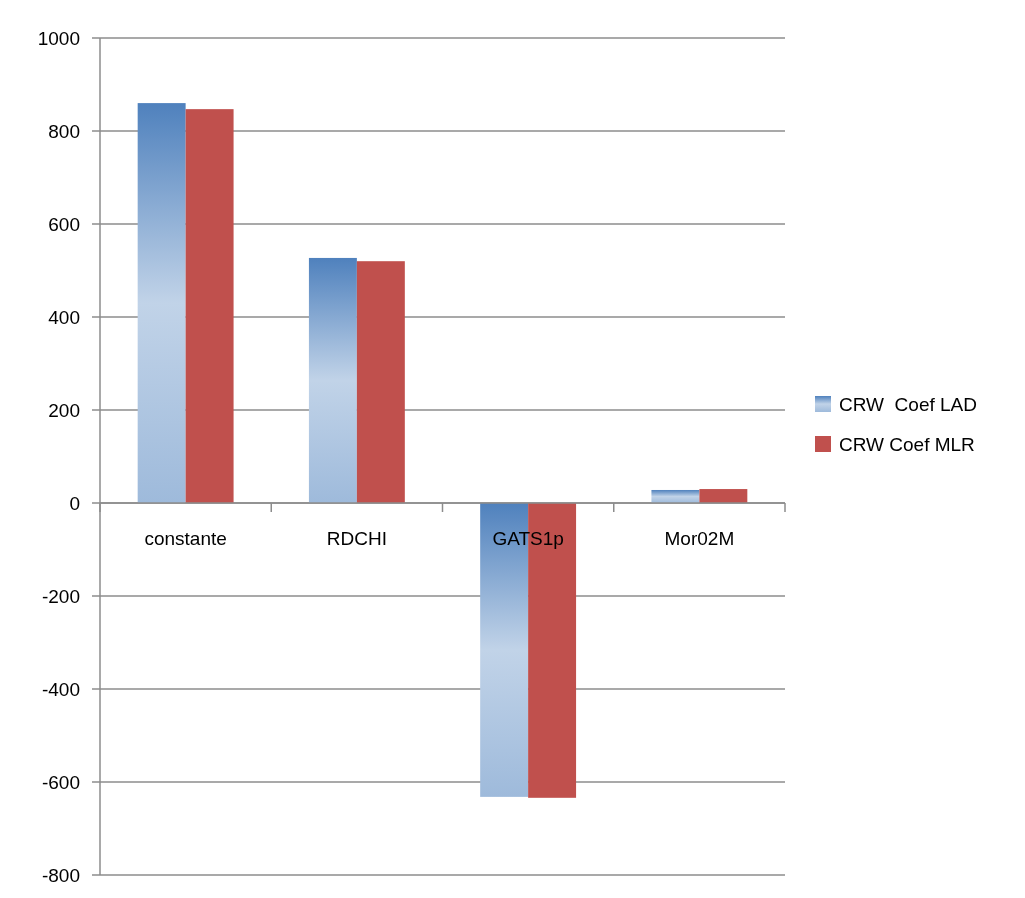 This screenshot has height=898, width=1025. Describe the element at coordinates (74, 503) in the screenshot. I see `y-tick-label: 0` at that location.